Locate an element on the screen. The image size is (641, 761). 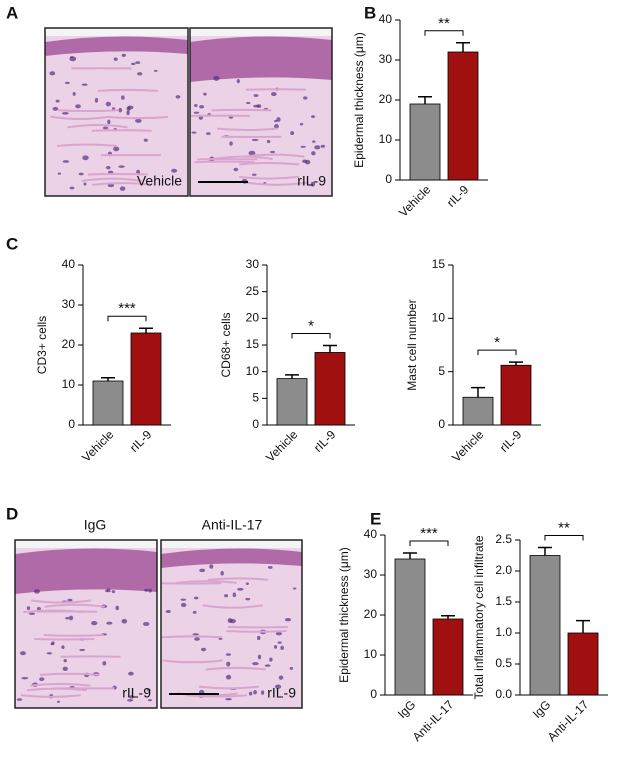
y-tick-label: 10 is located at coordinates (253, 371).